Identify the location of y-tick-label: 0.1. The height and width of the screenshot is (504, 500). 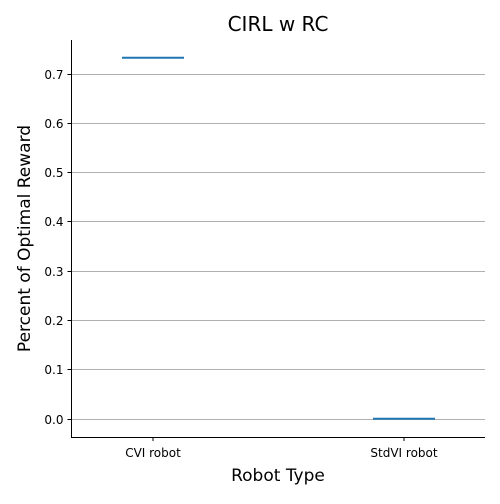
(53, 370).